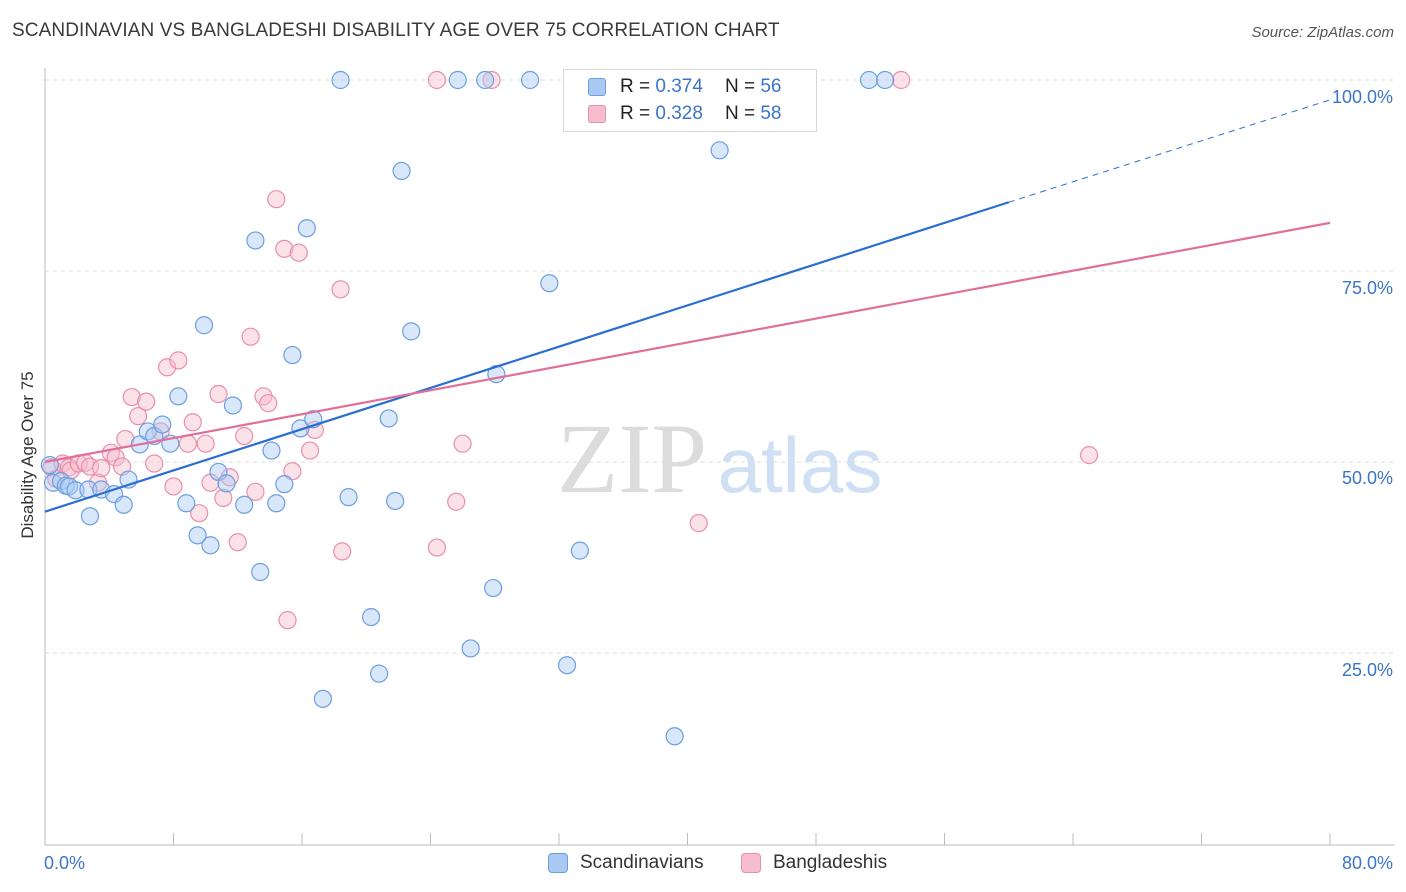 The image size is (1406, 892). I want to click on r-value: 0.328, so click(679, 113).